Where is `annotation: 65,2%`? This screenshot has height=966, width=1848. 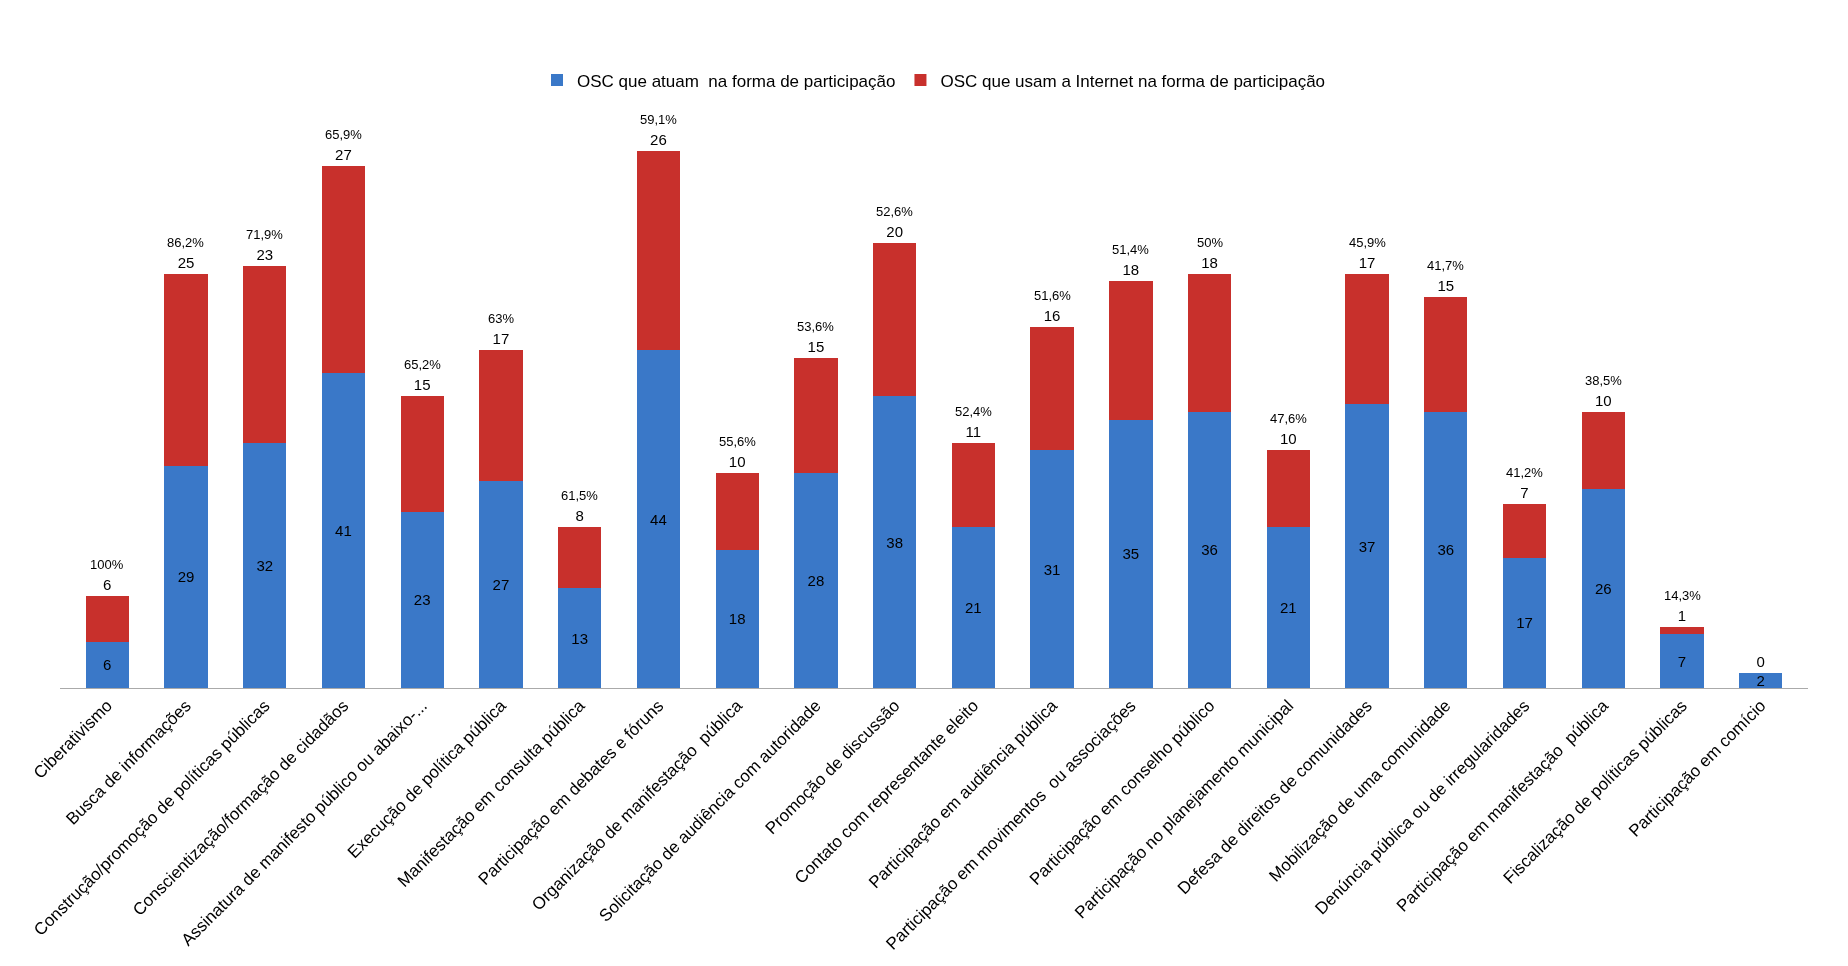
annotation: 65,2% is located at coordinates (423, 364).